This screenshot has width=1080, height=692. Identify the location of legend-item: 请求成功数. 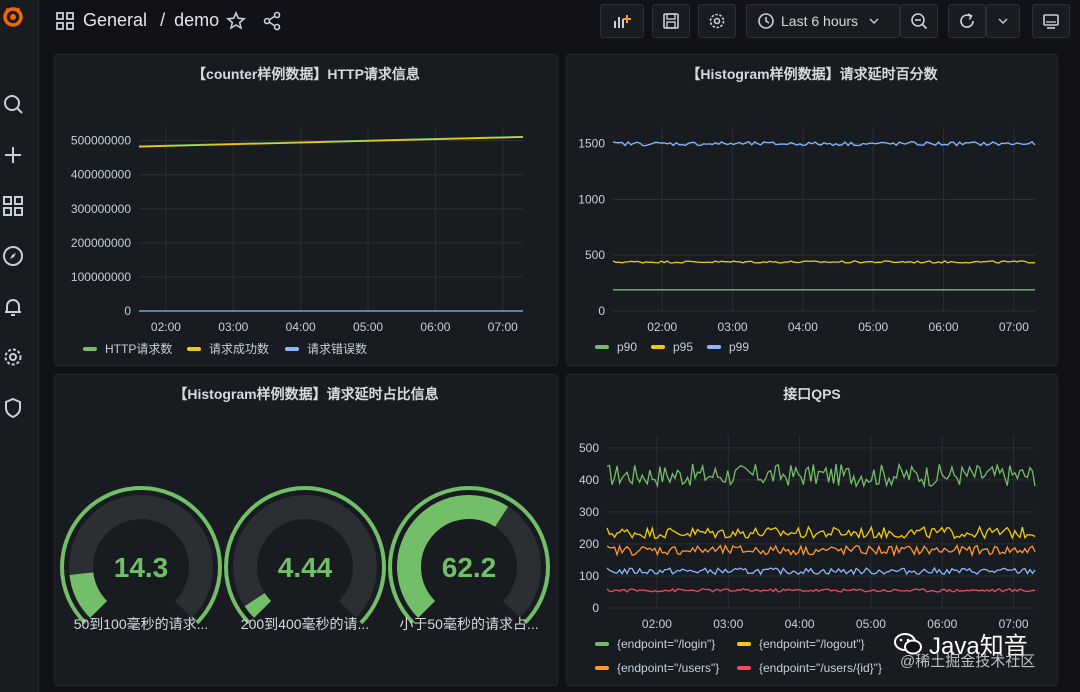
(228, 348).